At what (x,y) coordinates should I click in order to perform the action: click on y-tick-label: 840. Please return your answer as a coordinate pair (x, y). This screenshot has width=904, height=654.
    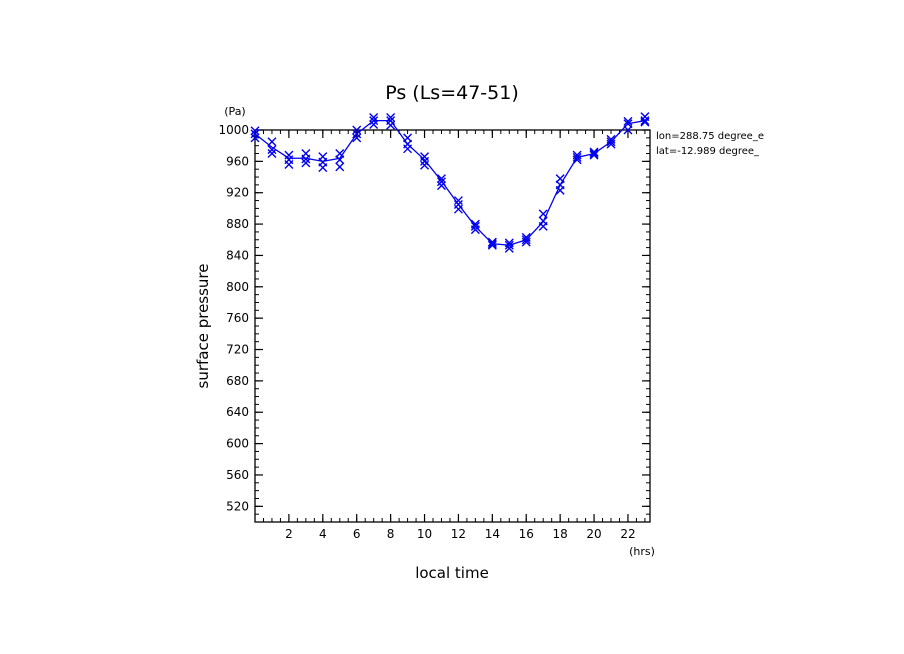
    Looking at the image, I should click on (237, 255).